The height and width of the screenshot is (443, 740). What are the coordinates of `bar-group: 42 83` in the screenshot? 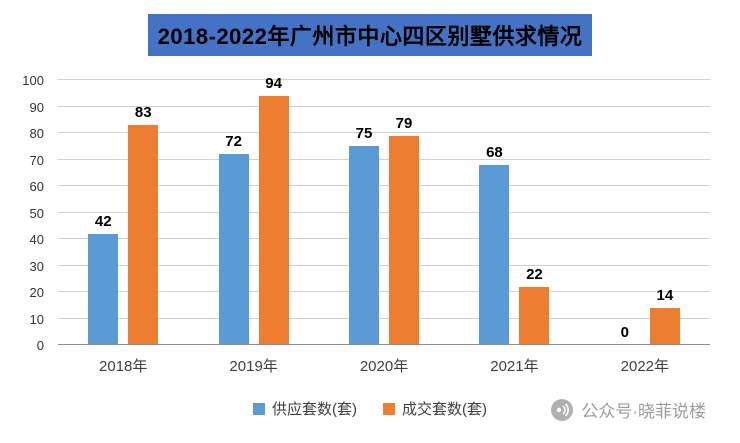 It's located at (123, 212).